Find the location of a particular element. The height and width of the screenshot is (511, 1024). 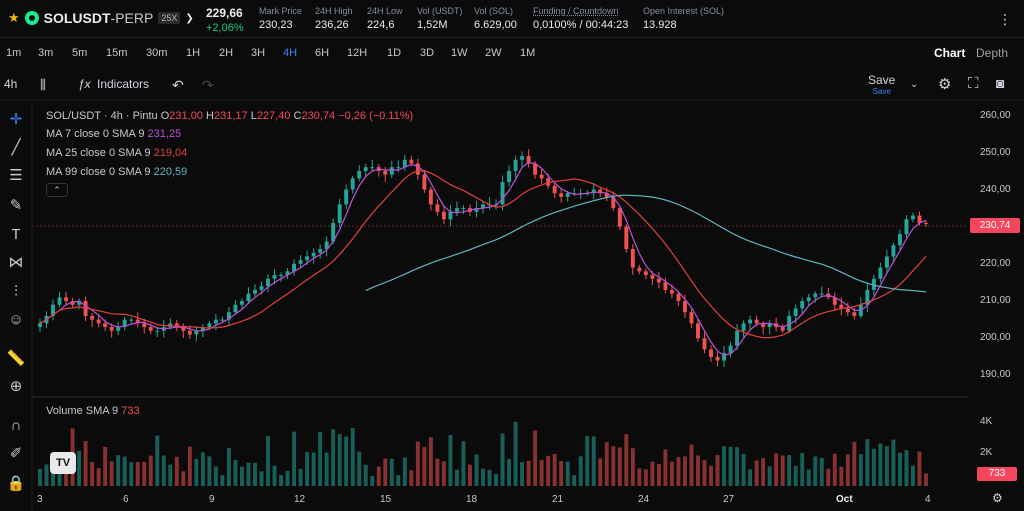

ma99-legend: MA 99 close 0 SMA 9 220,59 is located at coordinates (117, 172).